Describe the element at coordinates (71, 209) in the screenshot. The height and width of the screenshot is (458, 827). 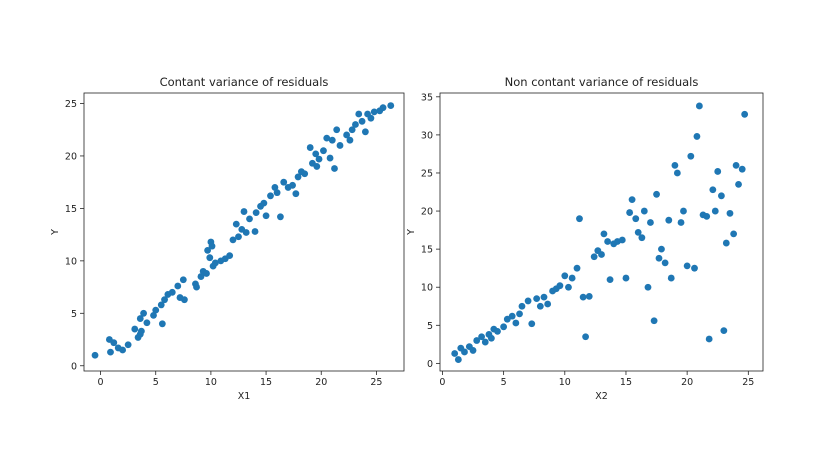
I see `left-y-tick-label: 15` at that location.